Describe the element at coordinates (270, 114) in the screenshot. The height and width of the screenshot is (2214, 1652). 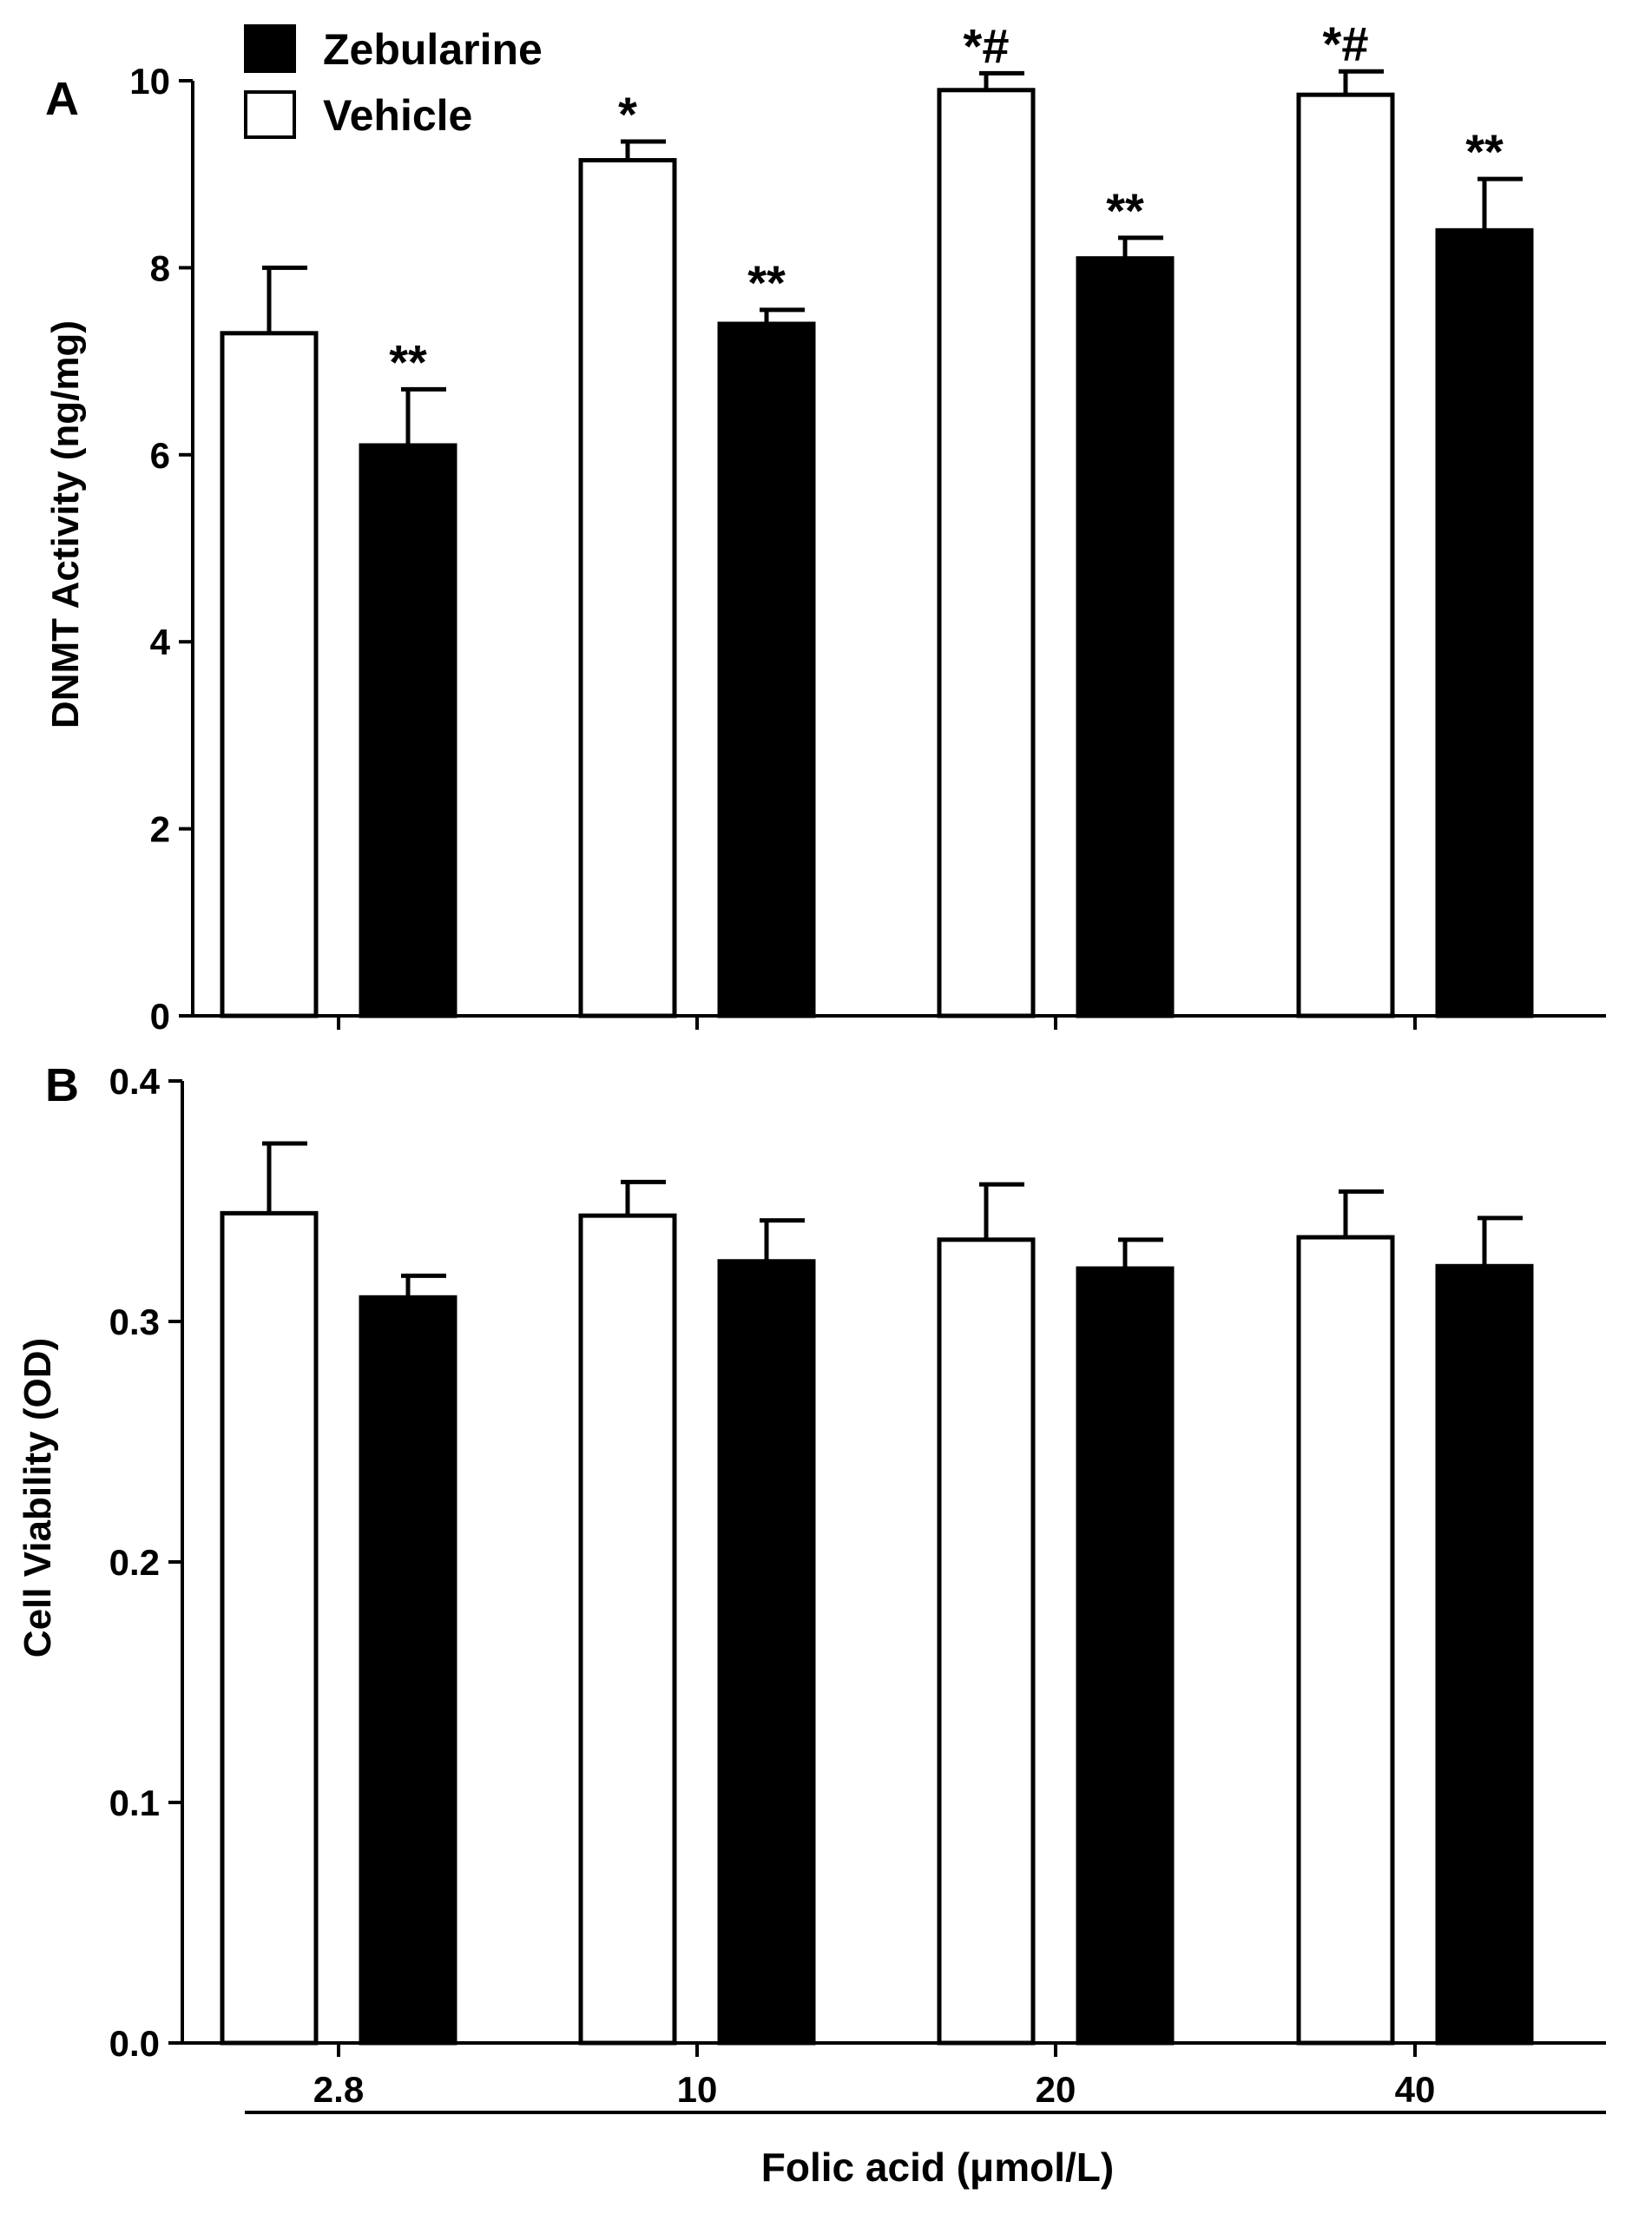
I see `legend-swatch-vehicle` at that location.